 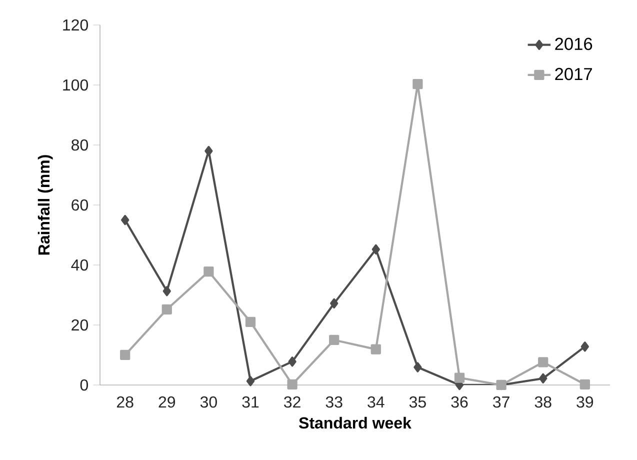 What do you see at coordinates (250, 402) in the screenshot?
I see `x-tick-label: 31` at bounding box center [250, 402].